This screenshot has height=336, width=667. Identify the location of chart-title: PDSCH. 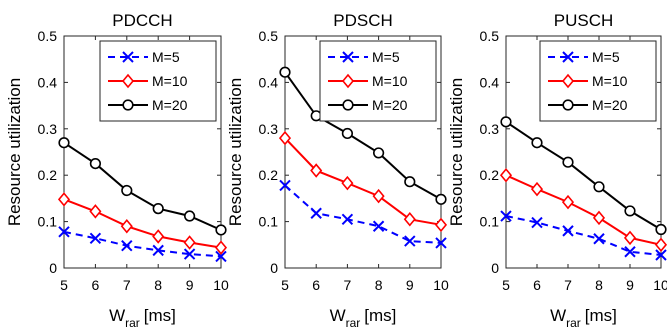
(363, 20).